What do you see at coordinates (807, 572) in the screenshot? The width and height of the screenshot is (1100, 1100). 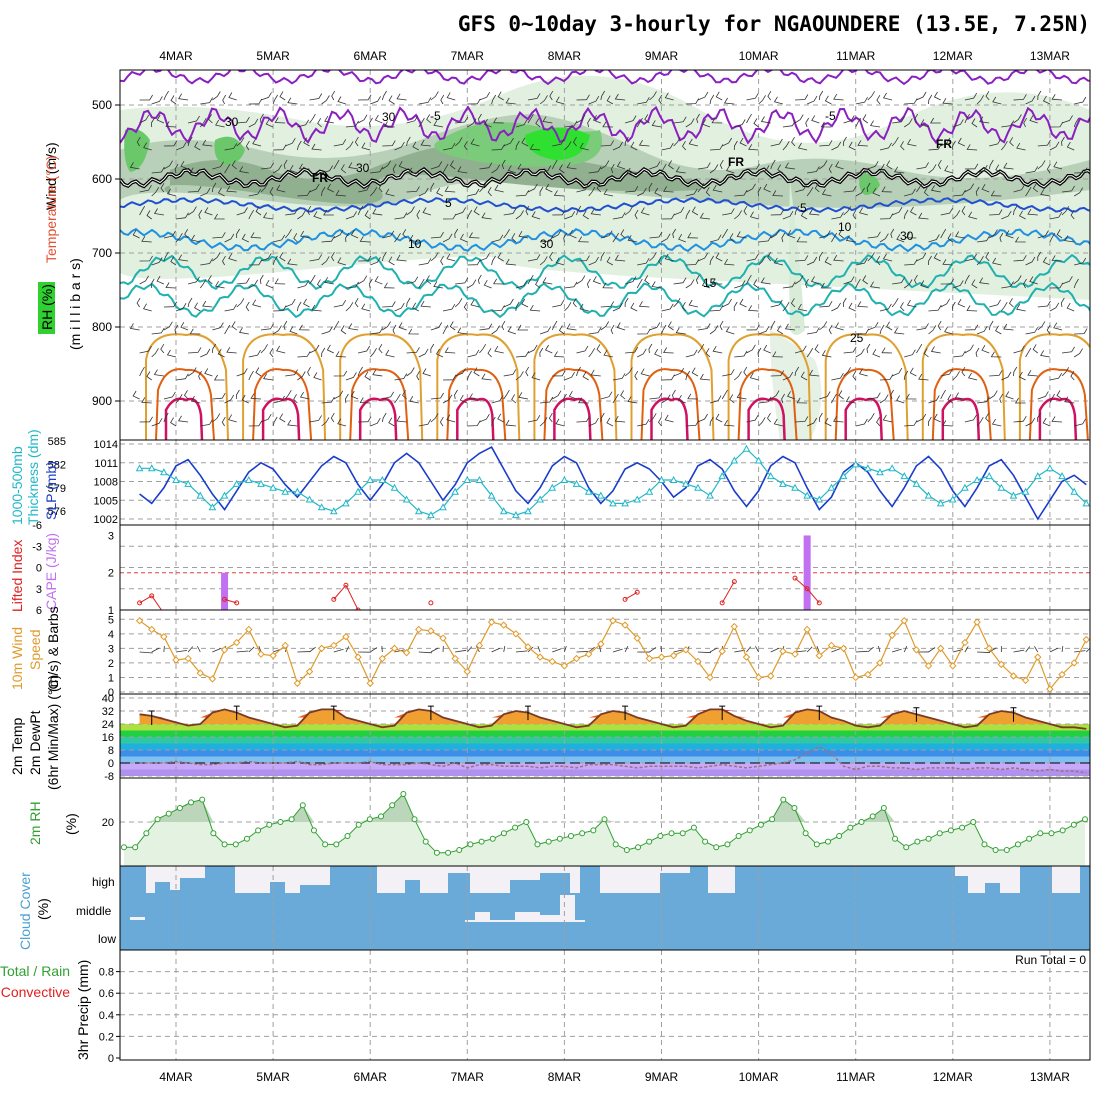 I see `cape-bar` at bounding box center [807, 572].